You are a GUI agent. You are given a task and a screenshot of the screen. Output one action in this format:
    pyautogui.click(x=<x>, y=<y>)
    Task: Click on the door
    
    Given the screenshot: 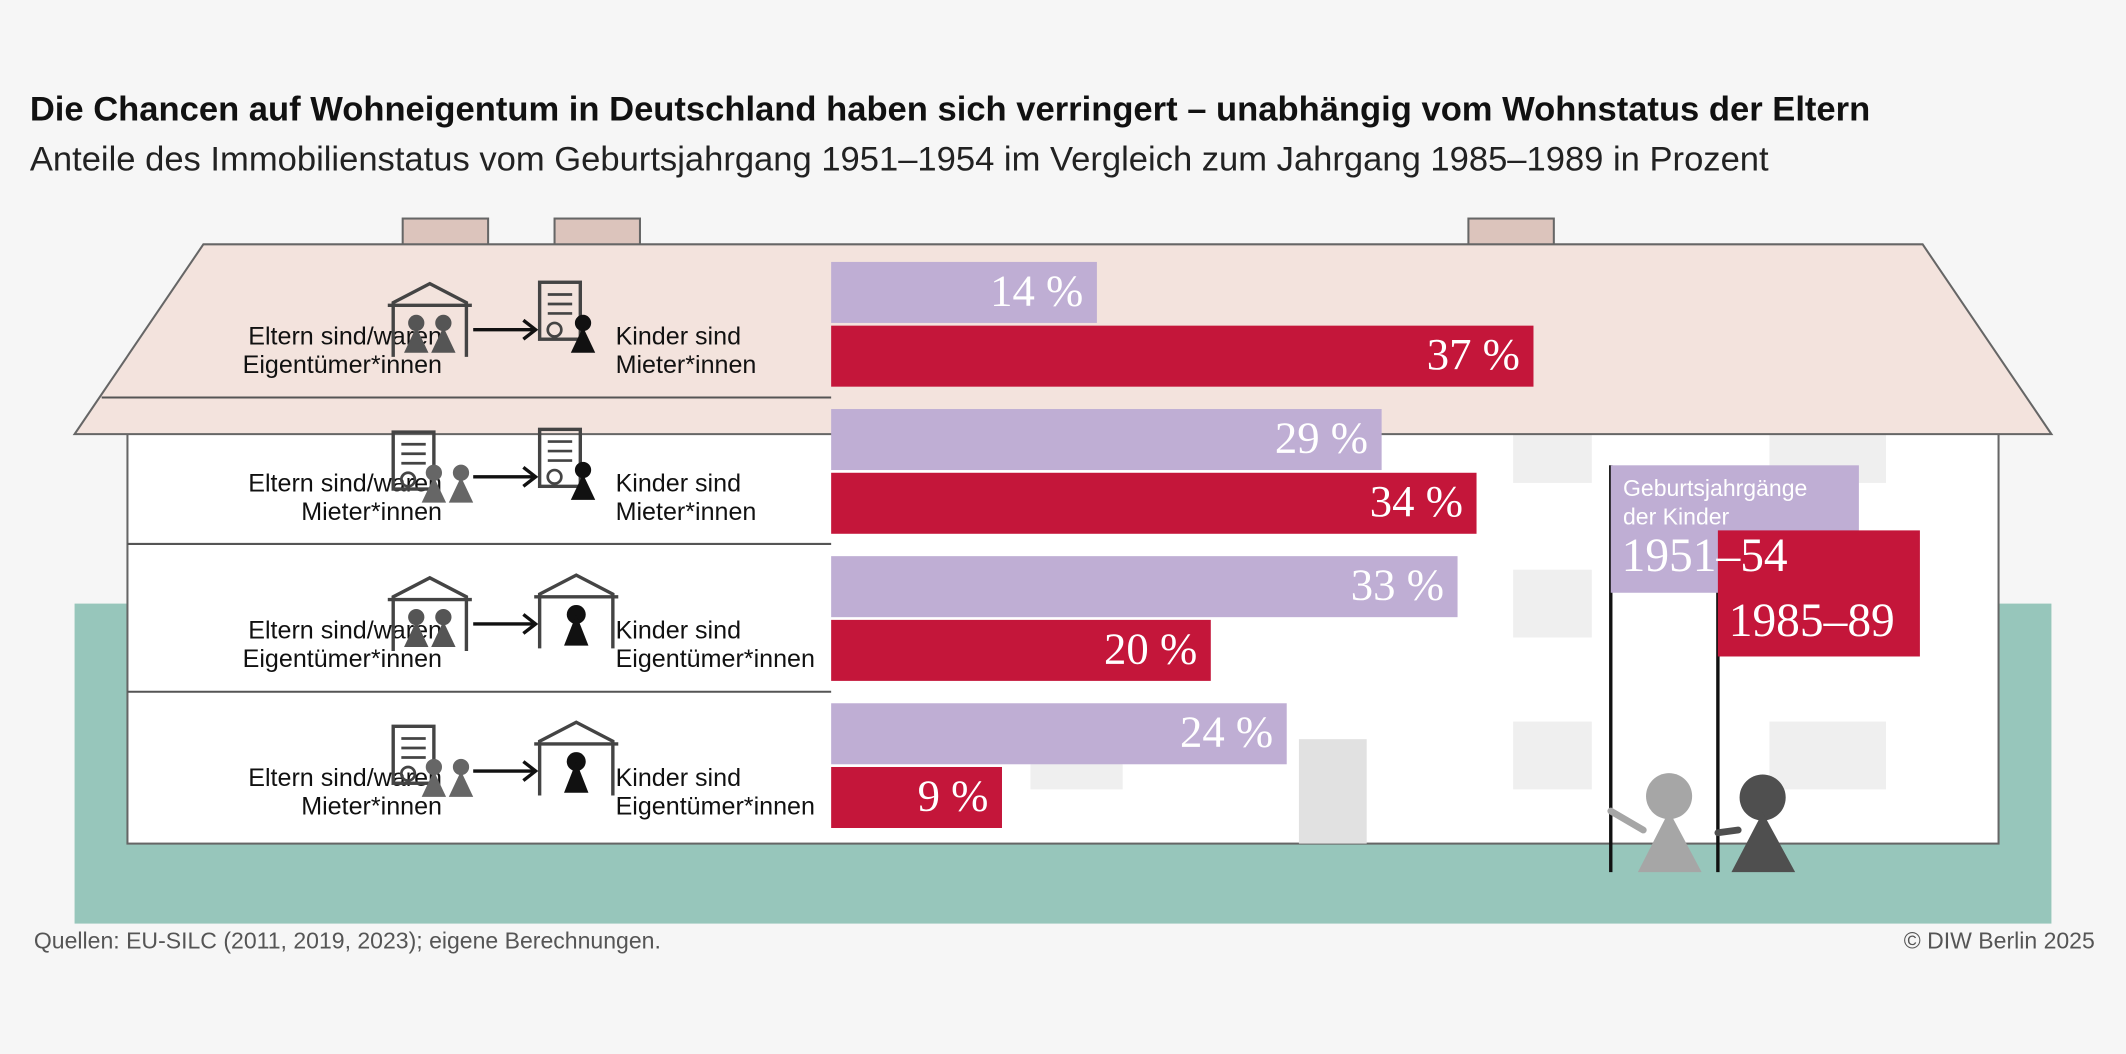 What is the action you would take?
    pyautogui.click(x=1332, y=791)
    